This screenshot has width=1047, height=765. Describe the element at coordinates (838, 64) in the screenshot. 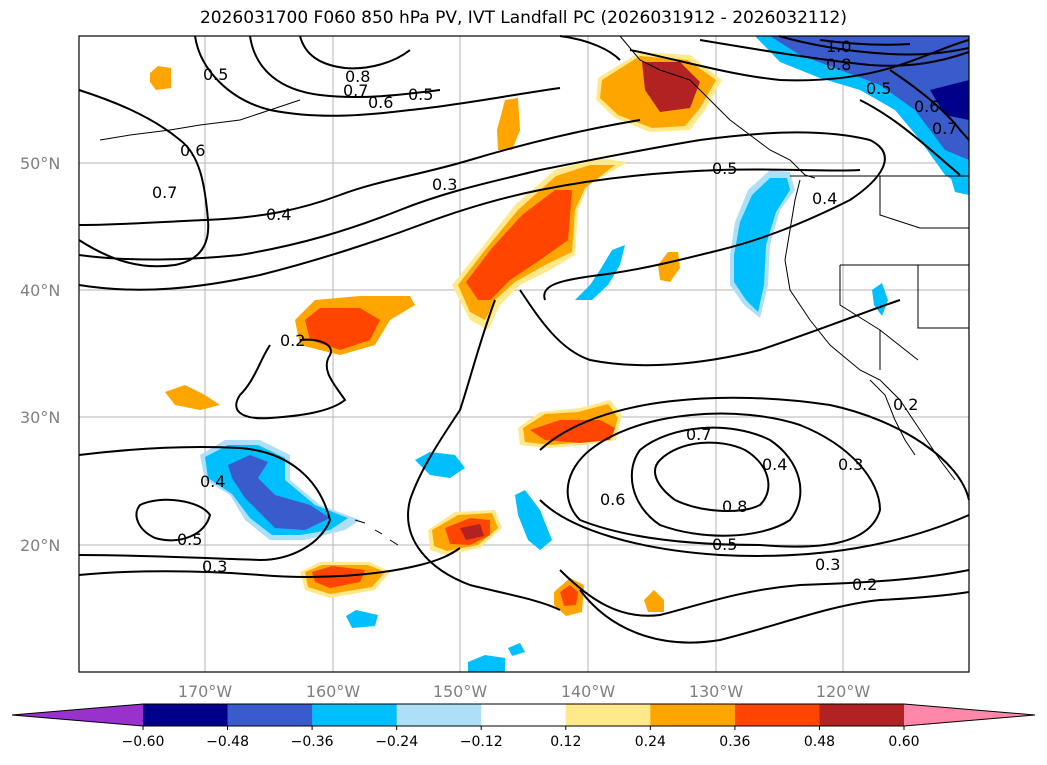

I see `clabel-6: 0.8` at that location.